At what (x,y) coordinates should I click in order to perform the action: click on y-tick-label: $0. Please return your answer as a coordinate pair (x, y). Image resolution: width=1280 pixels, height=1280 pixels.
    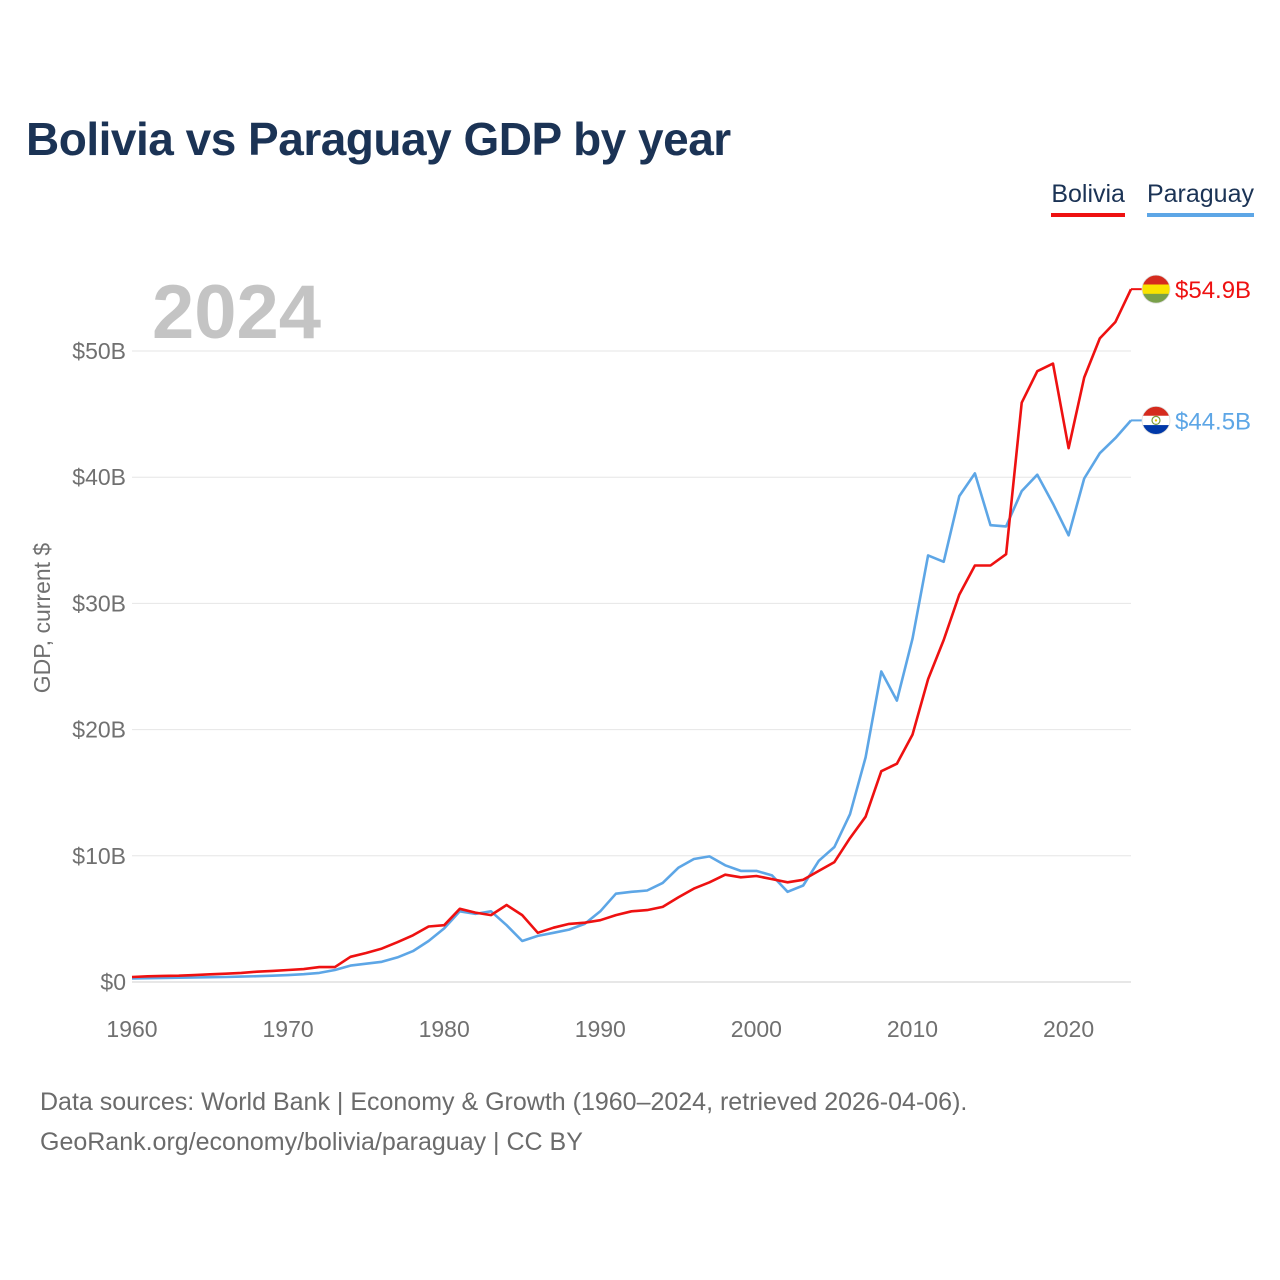
    Looking at the image, I should click on (113, 982).